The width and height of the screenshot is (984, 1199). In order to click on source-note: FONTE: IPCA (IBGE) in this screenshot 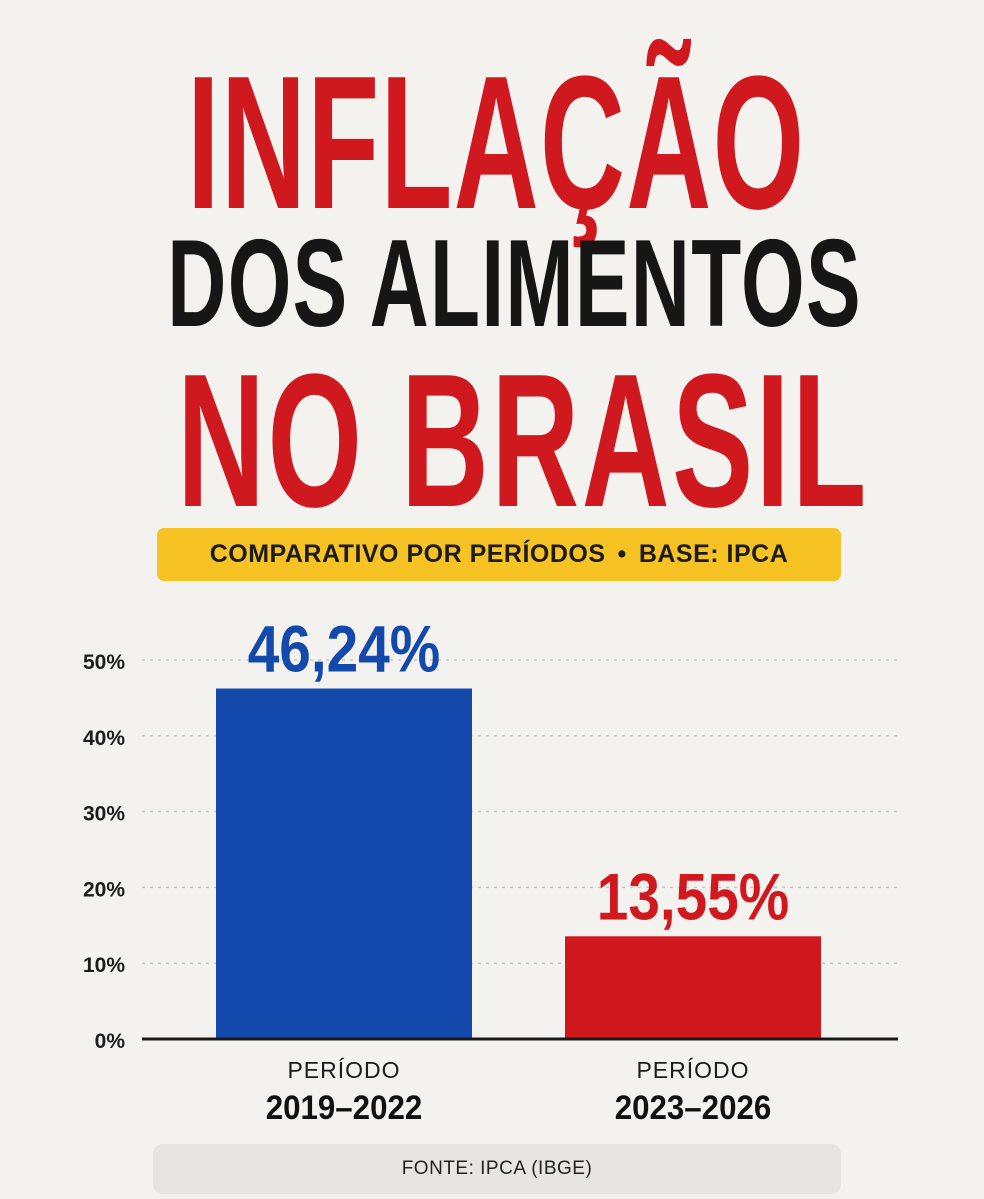, I will do `click(497, 1169)`.